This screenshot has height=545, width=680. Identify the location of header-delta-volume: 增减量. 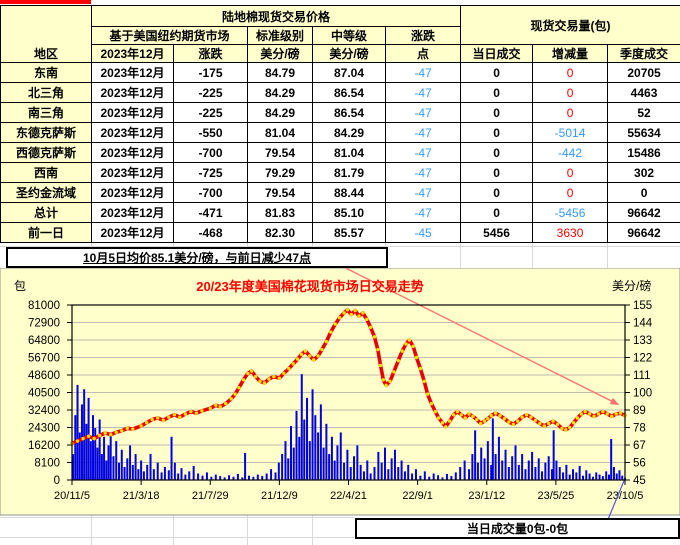
(570, 53).